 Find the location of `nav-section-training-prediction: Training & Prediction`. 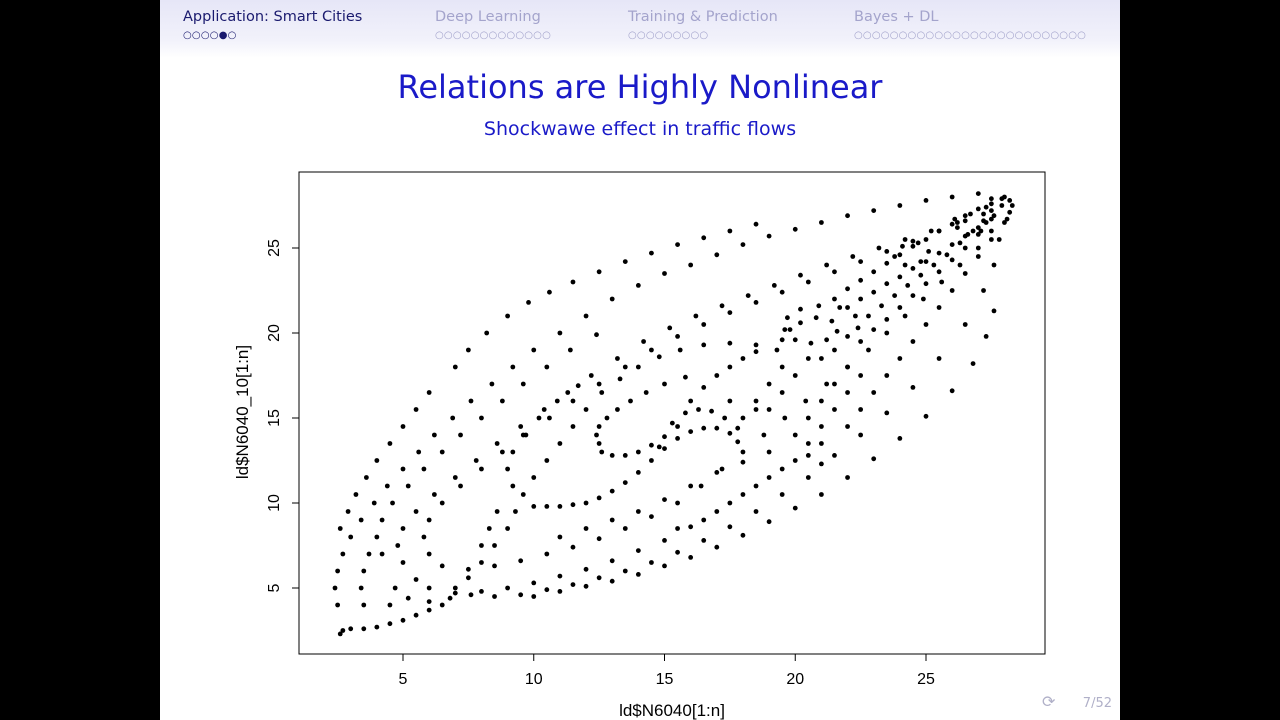

nav-section-training-prediction: Training & Prediction is located at coordinates (703, 17).